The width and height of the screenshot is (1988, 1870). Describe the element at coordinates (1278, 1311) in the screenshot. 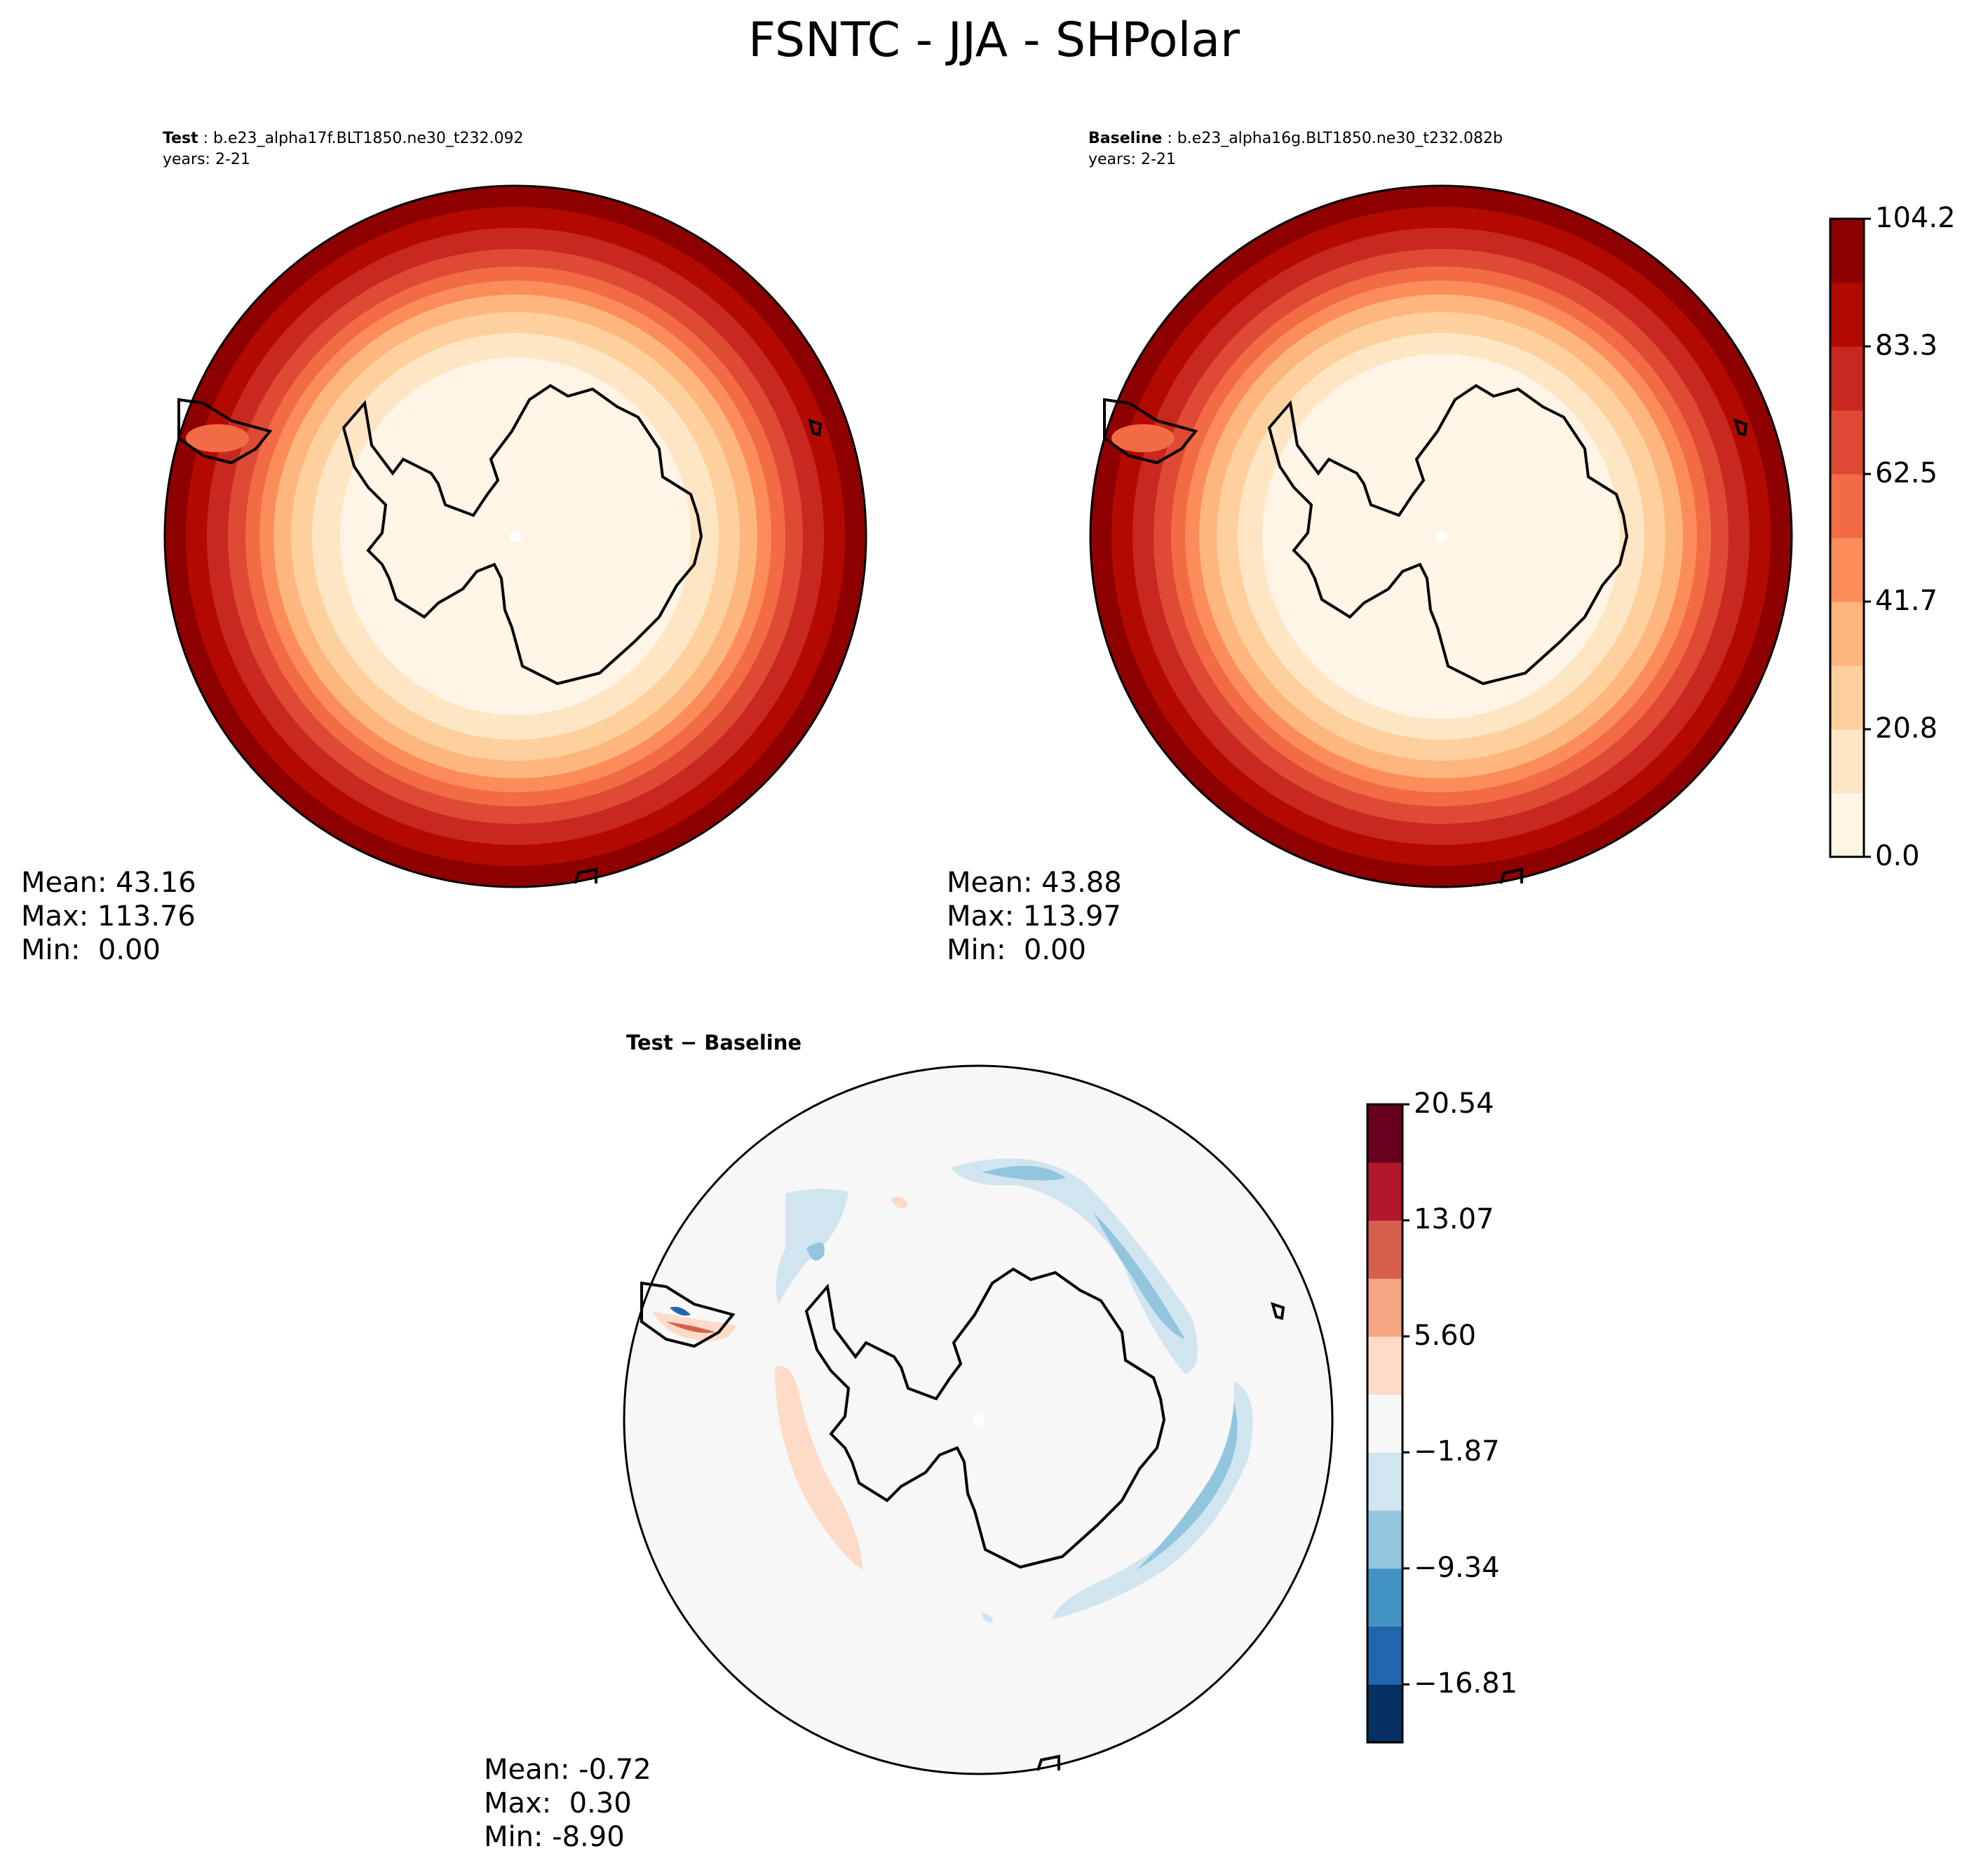

I see `diff-island-coast` at that location.